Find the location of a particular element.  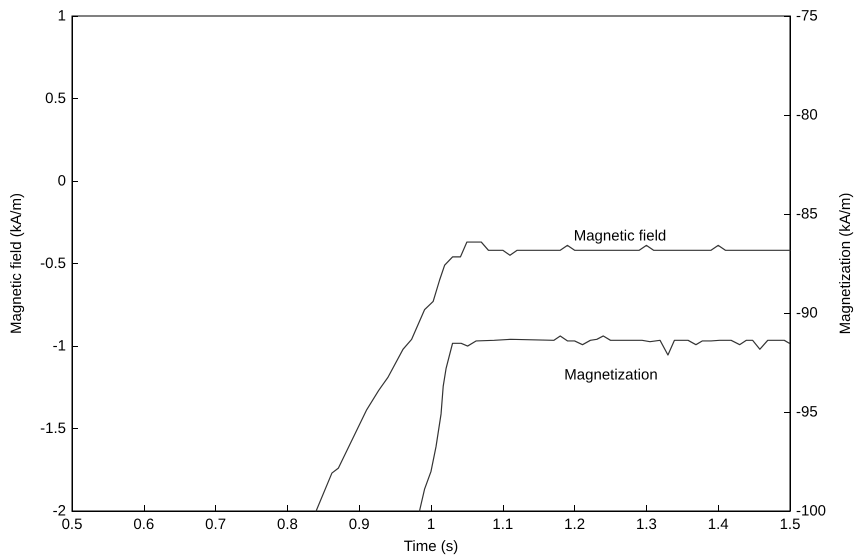

x-tick-label: 1.1 is located at coordinates (503, 524).